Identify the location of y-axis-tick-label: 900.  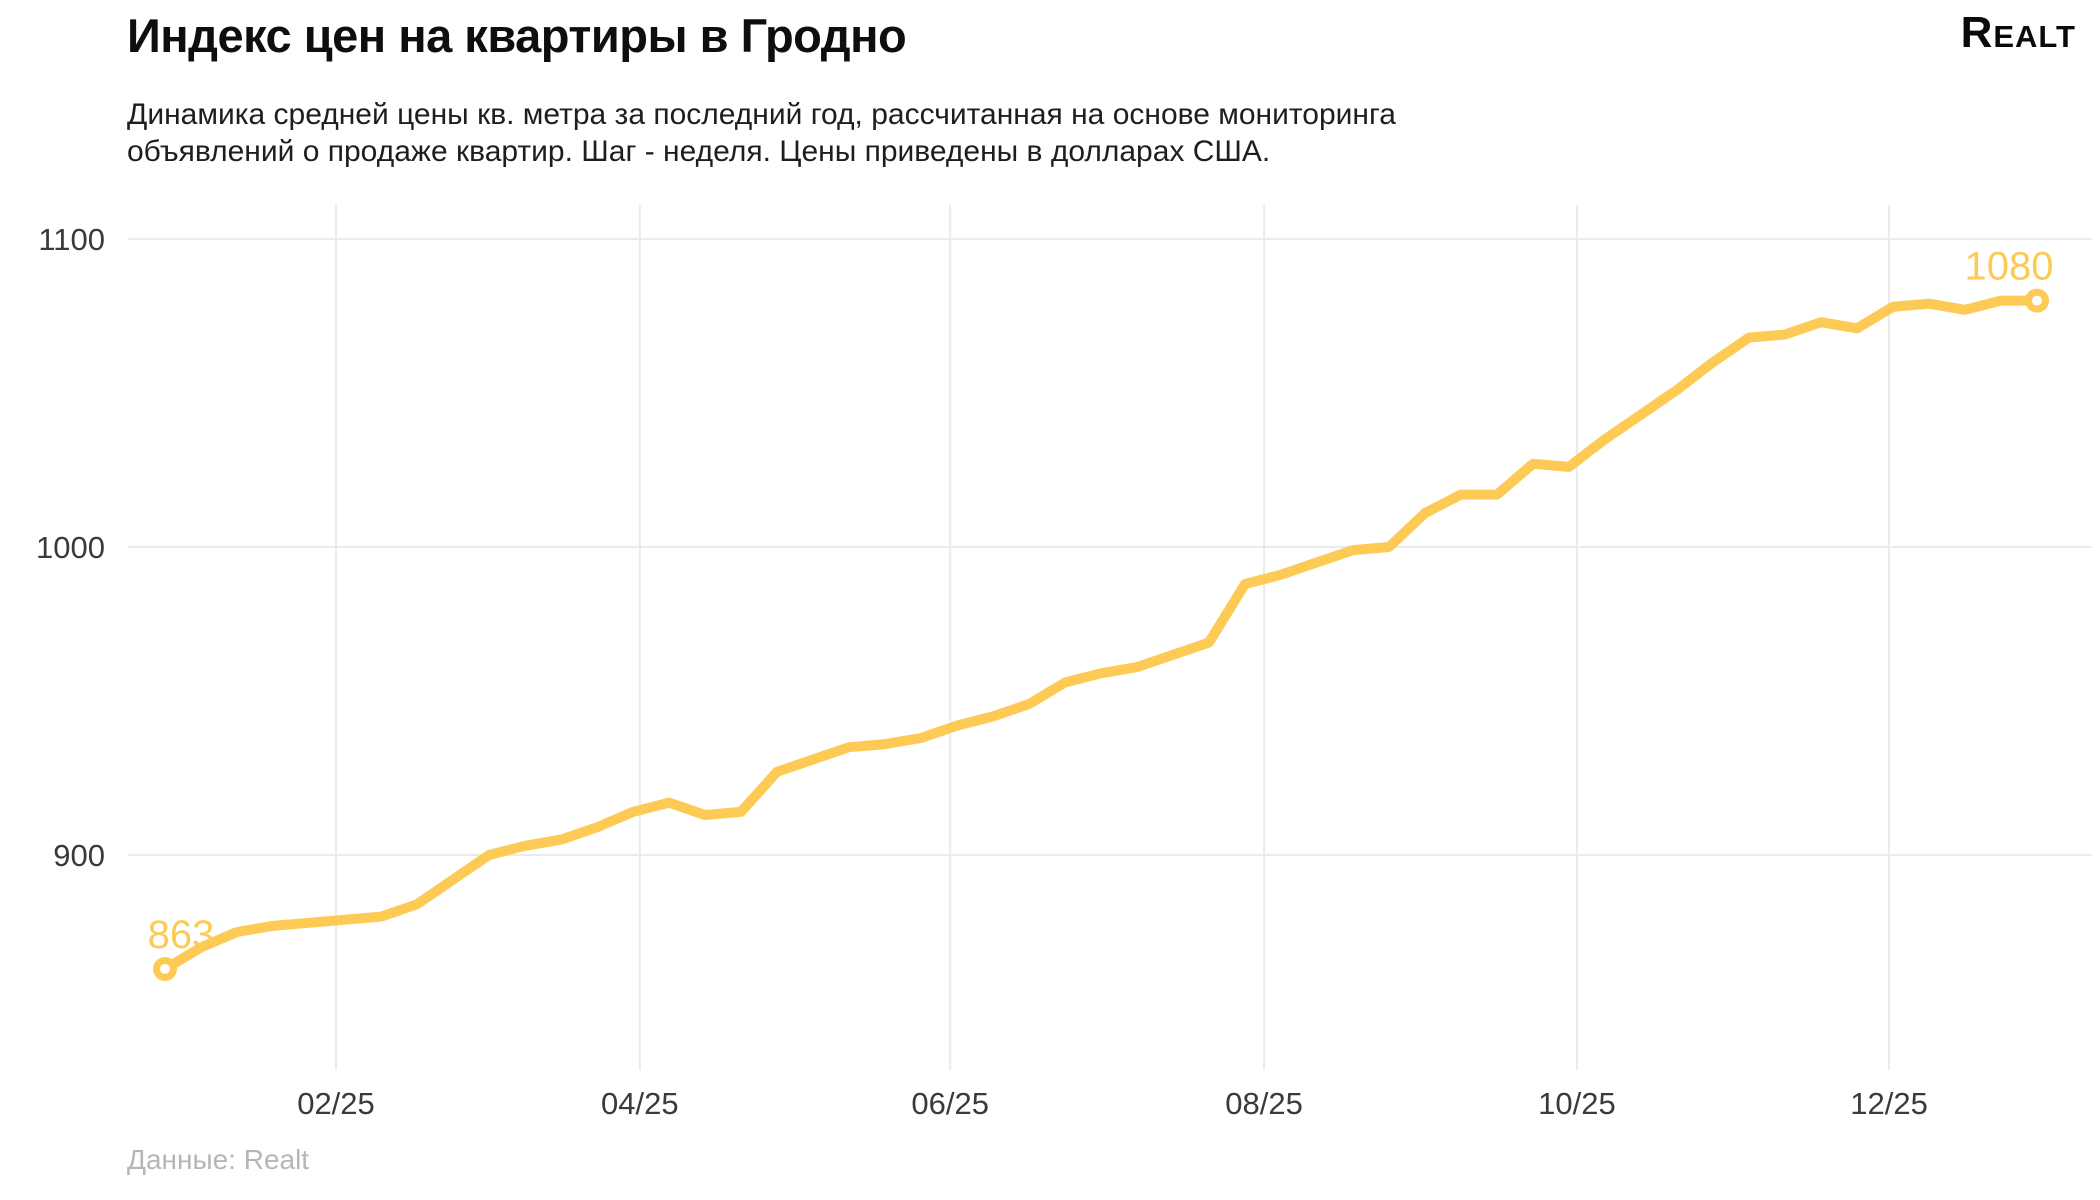
(79, 855).